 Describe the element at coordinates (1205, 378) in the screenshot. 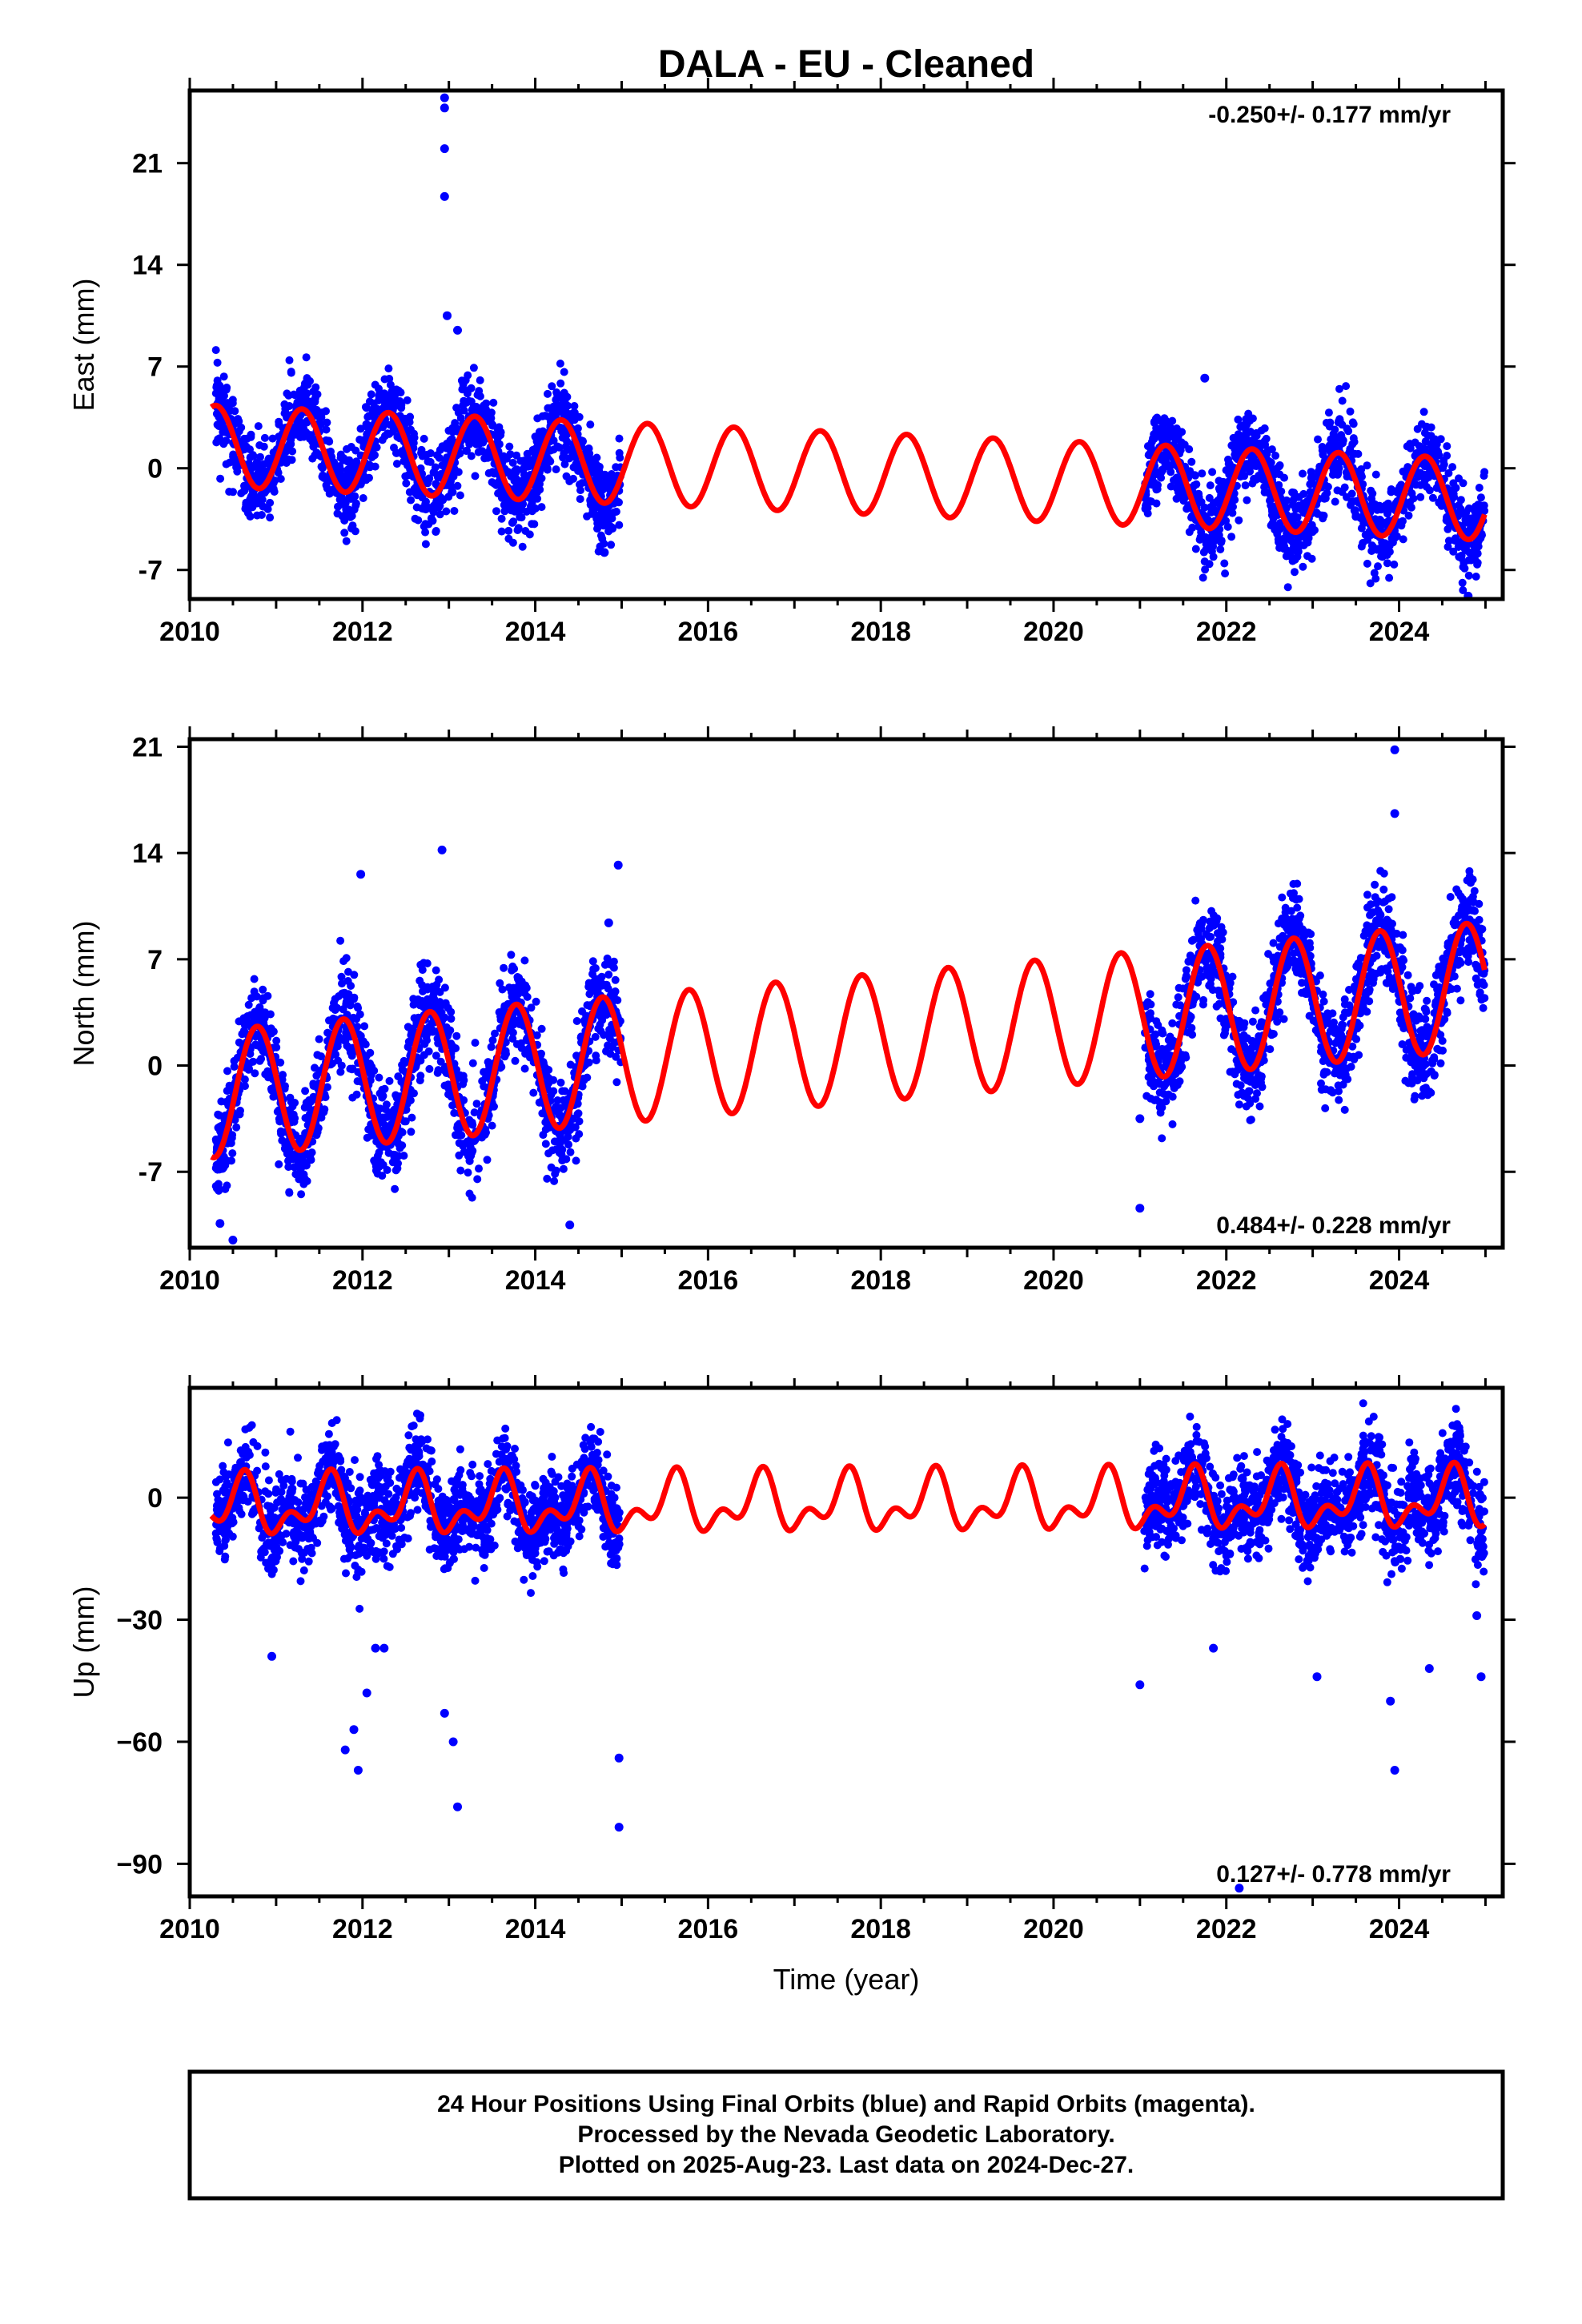

I see `outlier-point` at that location.